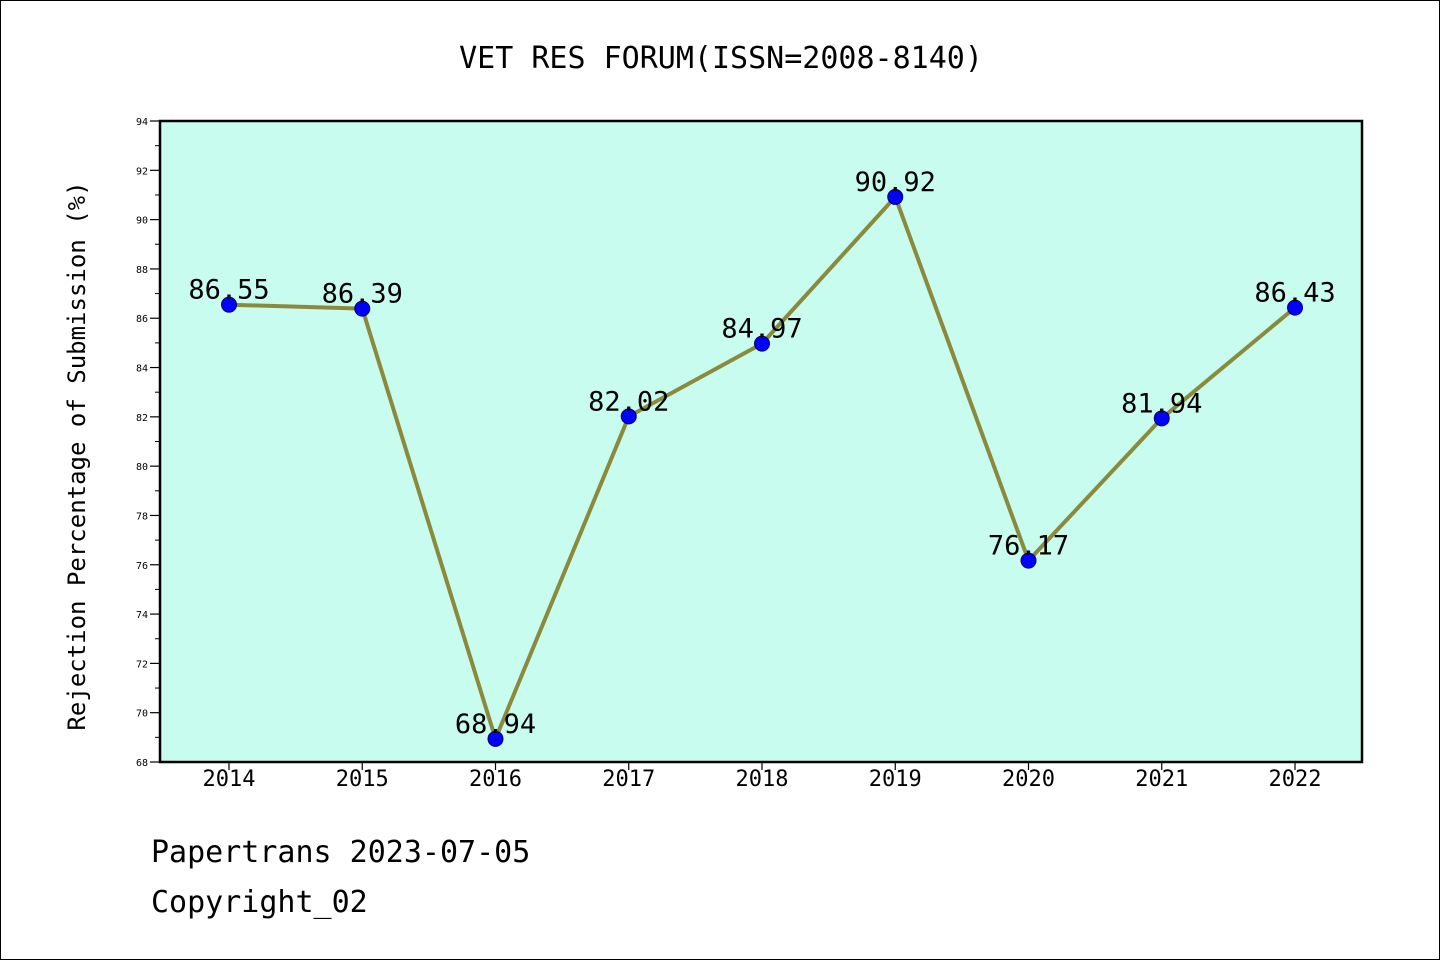  What do you see at coordinates (628, 779) in the screenshot?
I see `x-tick-label: 2017` at bounding box center [628, 779].